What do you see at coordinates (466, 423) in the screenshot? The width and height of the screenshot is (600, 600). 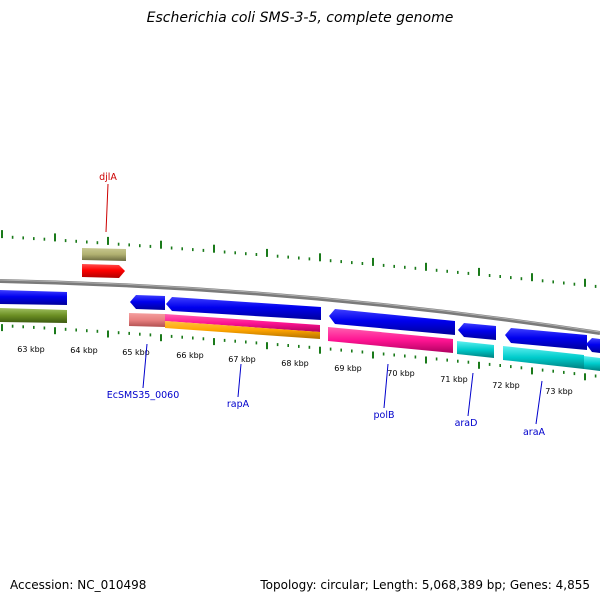 I see `araD-label: araD` at bounding box center [466, 423].